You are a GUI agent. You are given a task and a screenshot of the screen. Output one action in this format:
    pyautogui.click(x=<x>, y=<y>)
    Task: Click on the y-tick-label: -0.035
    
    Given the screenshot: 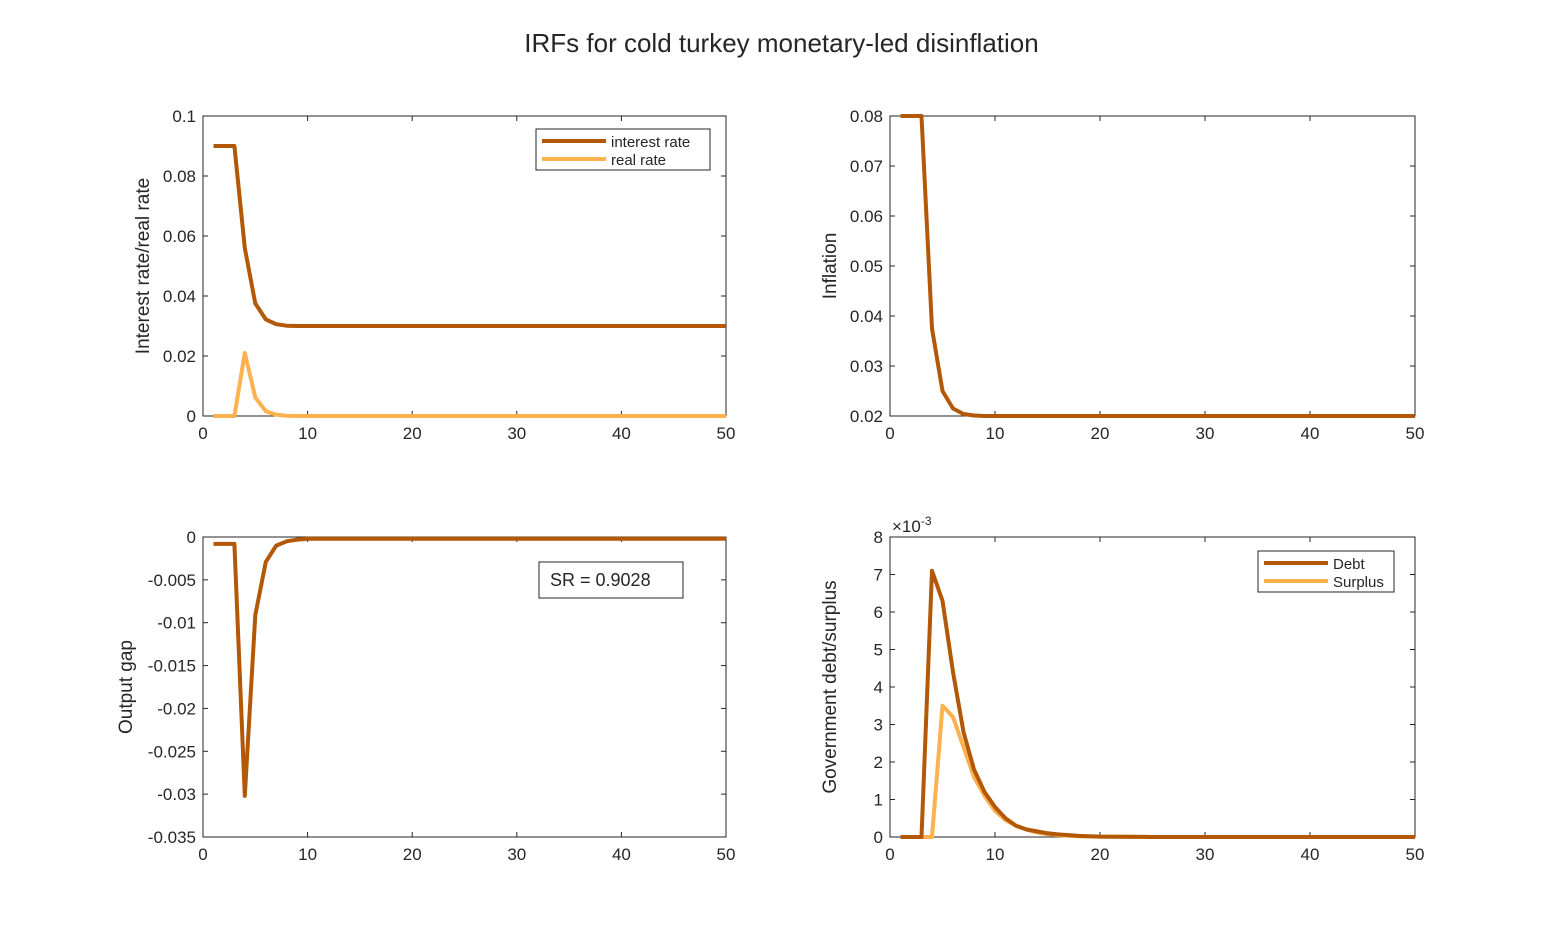 What is the action you would take?
    pyautogui.click(x=172, y=837)
    